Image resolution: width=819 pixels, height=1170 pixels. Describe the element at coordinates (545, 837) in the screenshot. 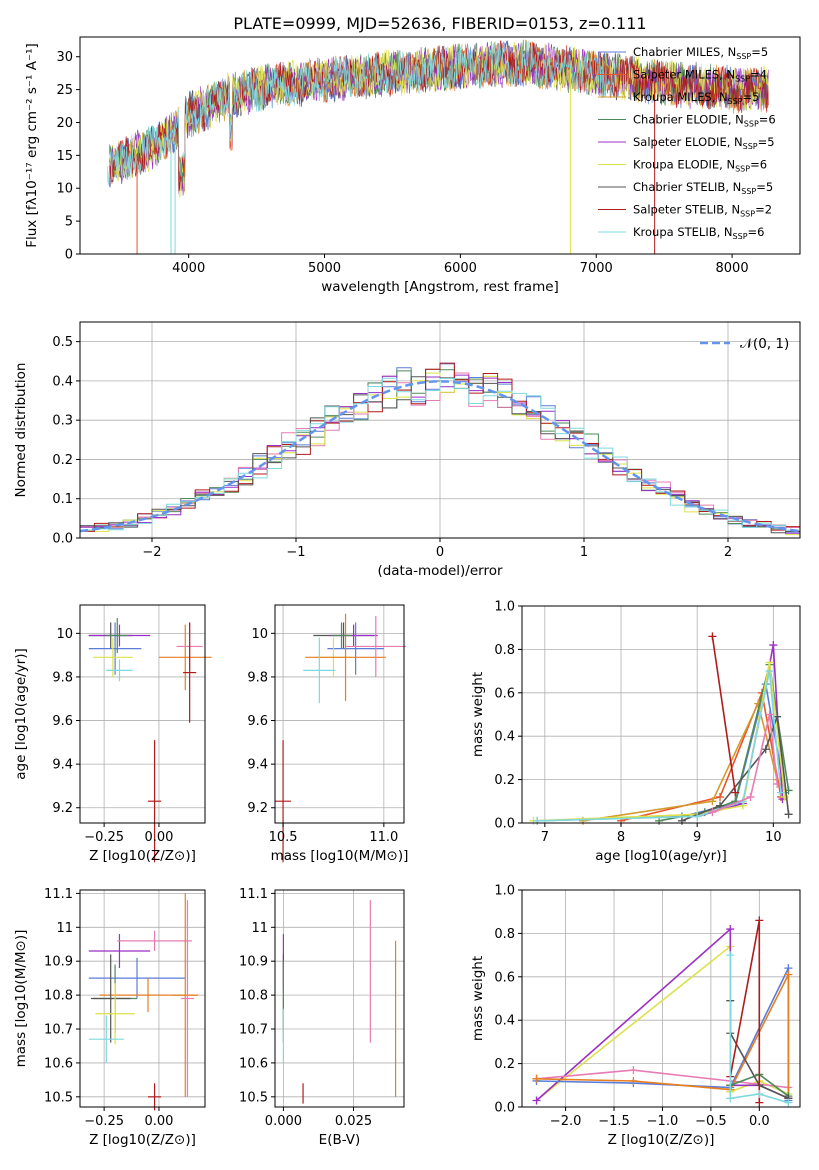

I see `x-tick-label: 7` at that location.